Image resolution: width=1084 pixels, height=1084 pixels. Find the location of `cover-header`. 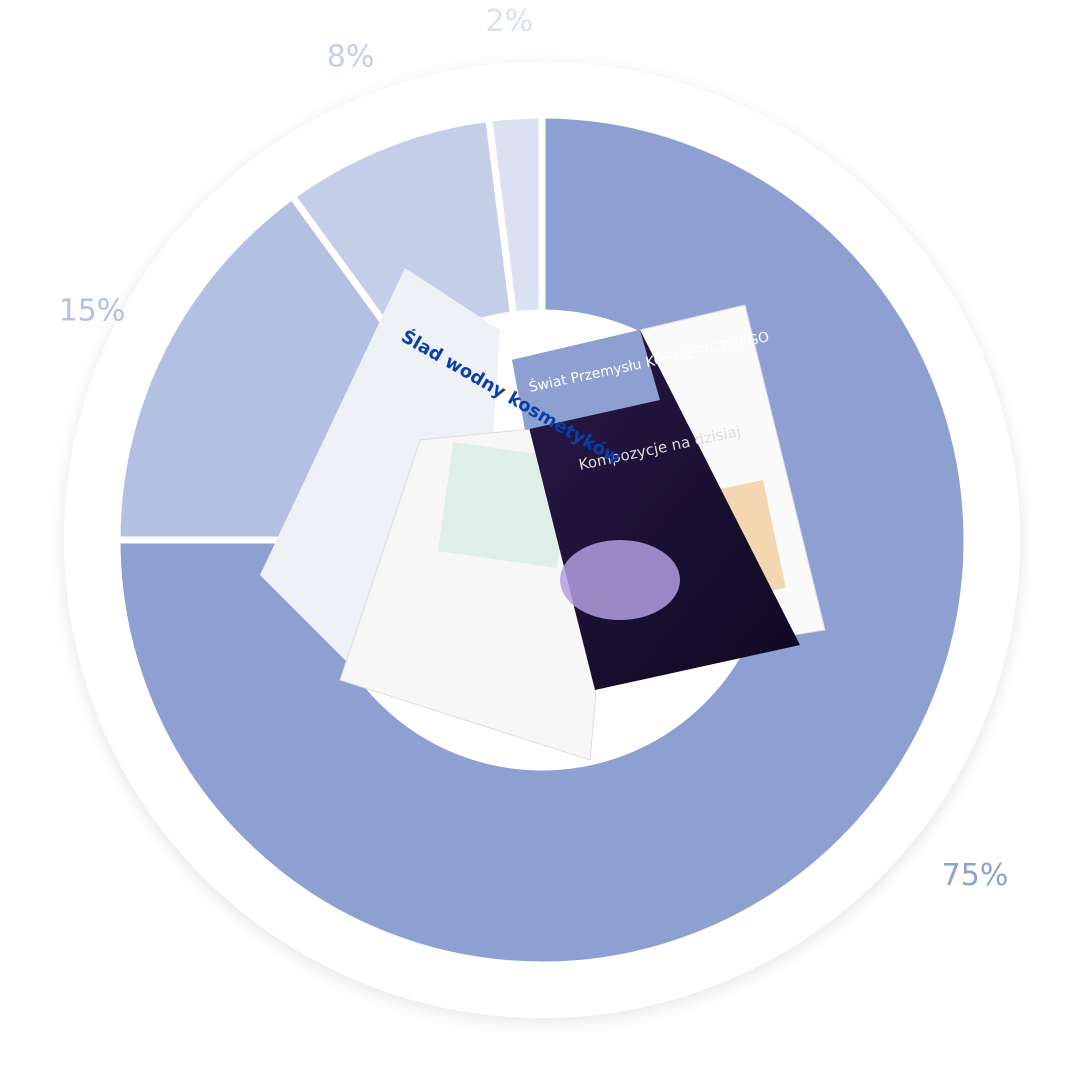

cover-header is located at coordinates (586, 380).